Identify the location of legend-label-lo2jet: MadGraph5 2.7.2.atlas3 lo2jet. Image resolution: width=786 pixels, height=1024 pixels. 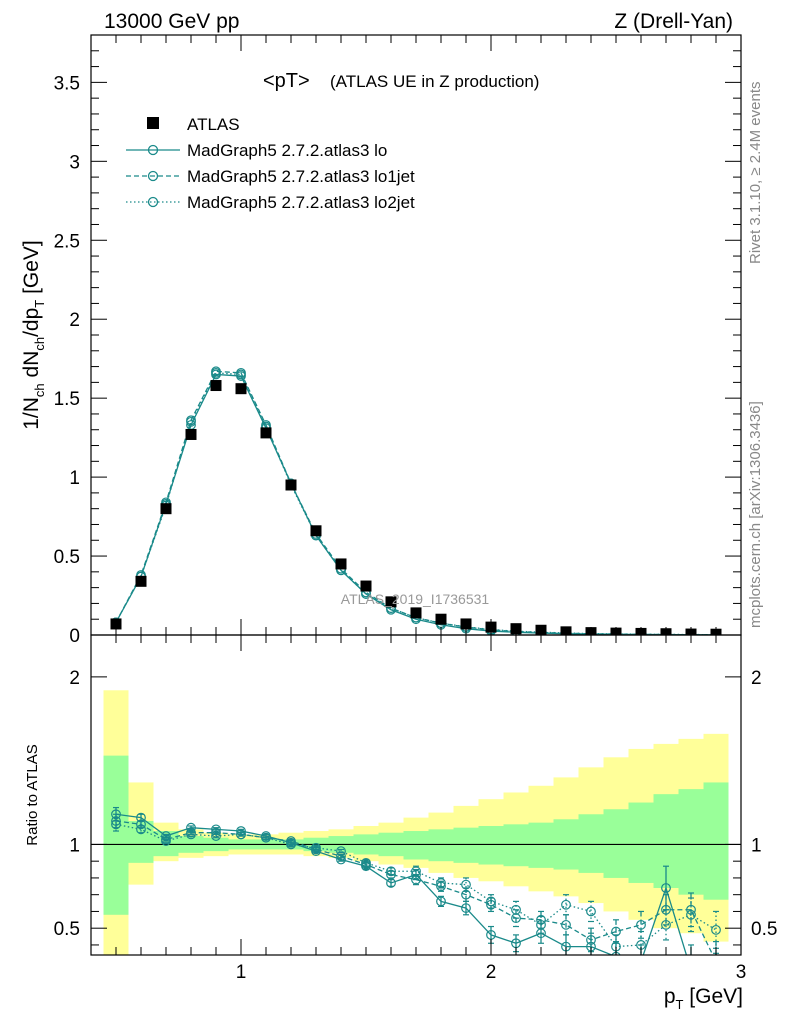
(301, 202).